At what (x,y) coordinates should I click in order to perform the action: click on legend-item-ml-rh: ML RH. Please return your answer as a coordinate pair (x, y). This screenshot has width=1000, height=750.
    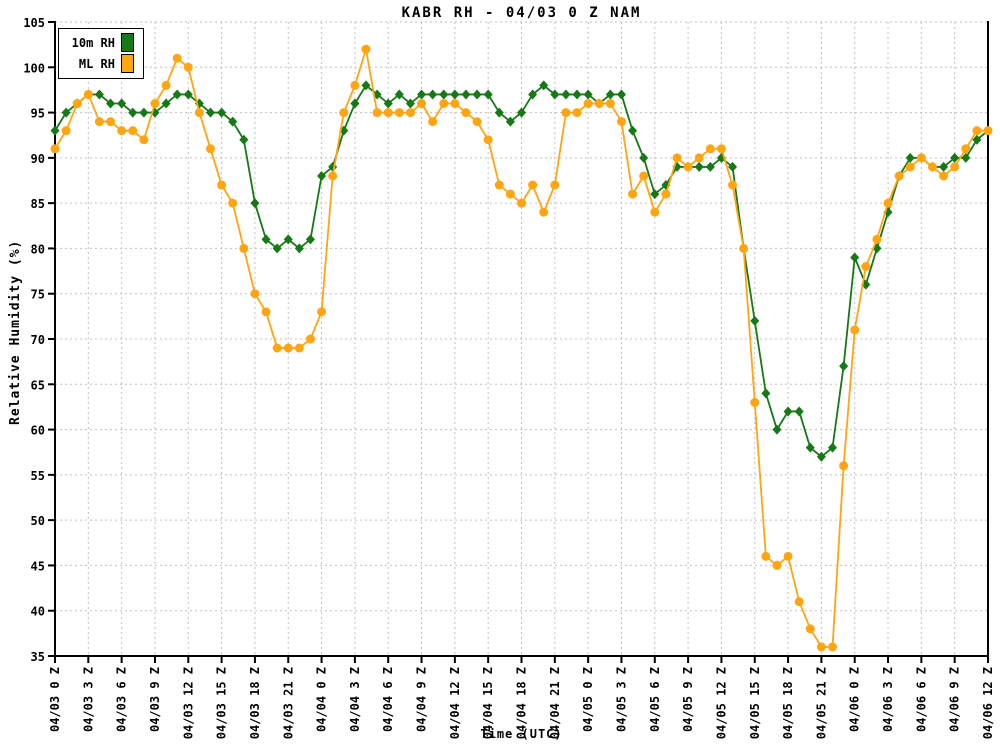
    Looking at the image, I should click on (99, 63).